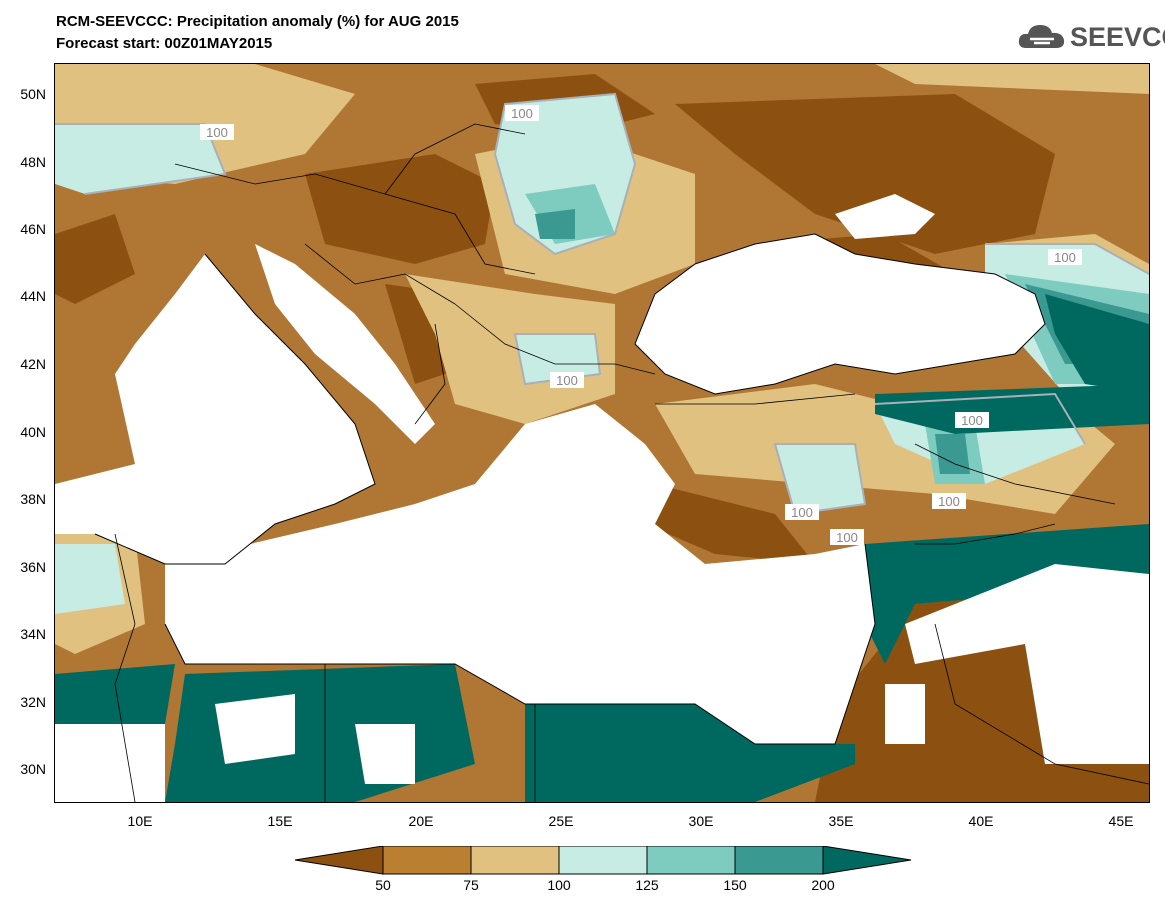 This screenshot has width=1165, height=907. What do you see at coordinates (33, 364) in the screenshot?
I see `lat-label: 42N` at bounding box center [33, 364].